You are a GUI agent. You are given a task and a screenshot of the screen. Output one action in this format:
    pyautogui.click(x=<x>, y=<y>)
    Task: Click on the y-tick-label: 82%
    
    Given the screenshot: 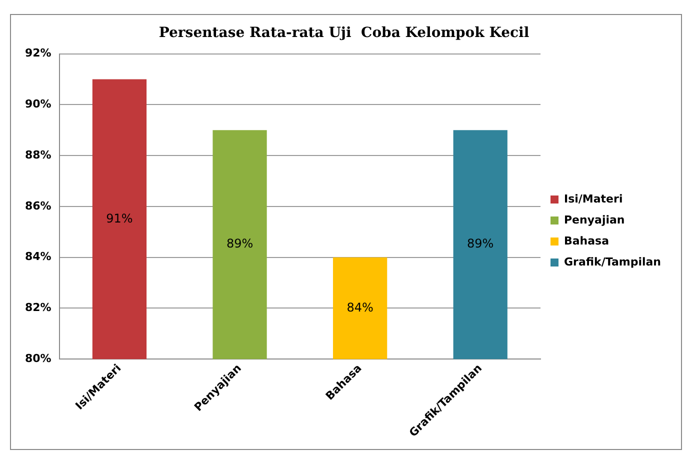 What is the action you would take?
    pyautogui.click(x=38, y=307)
    